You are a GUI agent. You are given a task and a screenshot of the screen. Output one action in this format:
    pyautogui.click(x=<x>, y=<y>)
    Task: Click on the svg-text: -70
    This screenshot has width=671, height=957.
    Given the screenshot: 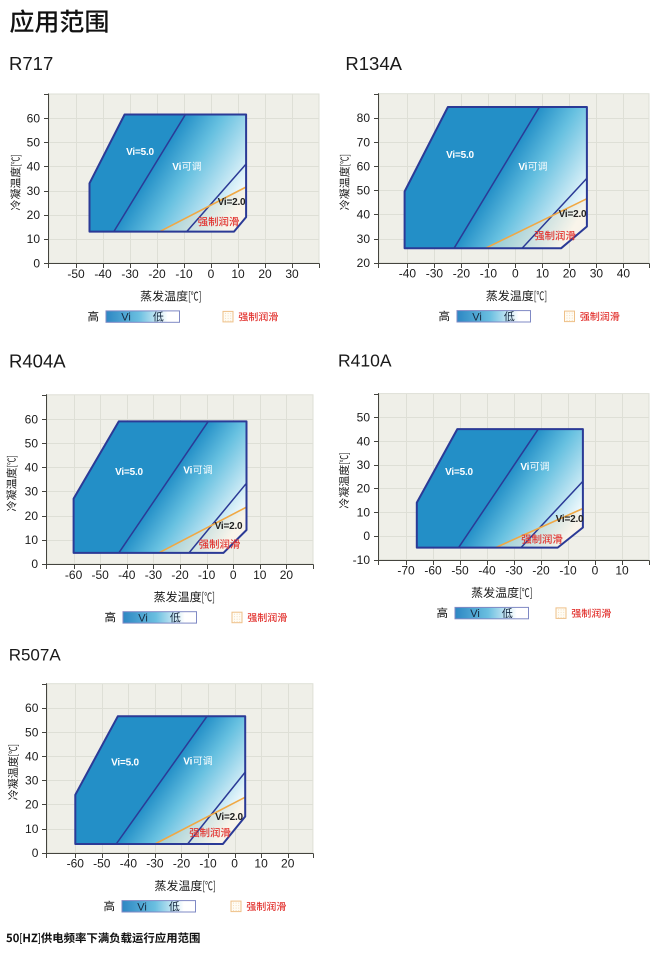 What is the action you would take?
    pyautogui.click(x=406, y=571)
    